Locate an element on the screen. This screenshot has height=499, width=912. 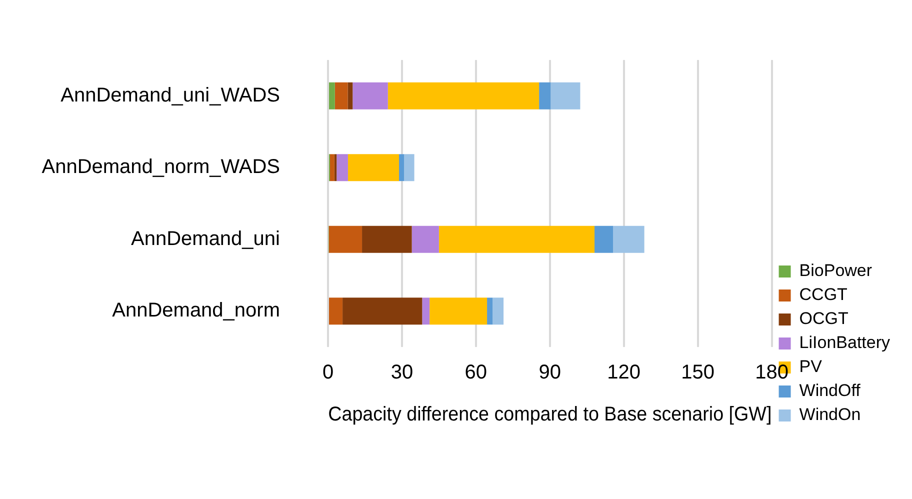
legend-label: LiIonBattery is located at coordinates (844, 342).